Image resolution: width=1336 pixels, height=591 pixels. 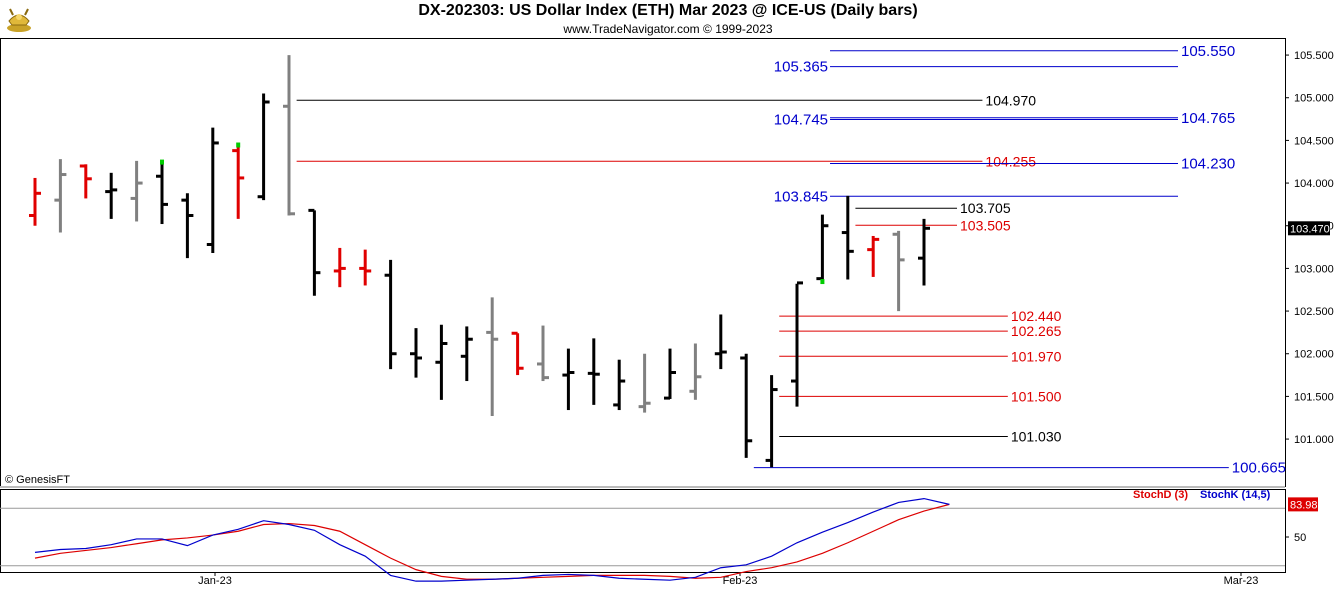 What do you see at coordinates (37, 480) in the screenshot?
I see `credit-text: © GenesisFT` at bounding box center [37, 480].